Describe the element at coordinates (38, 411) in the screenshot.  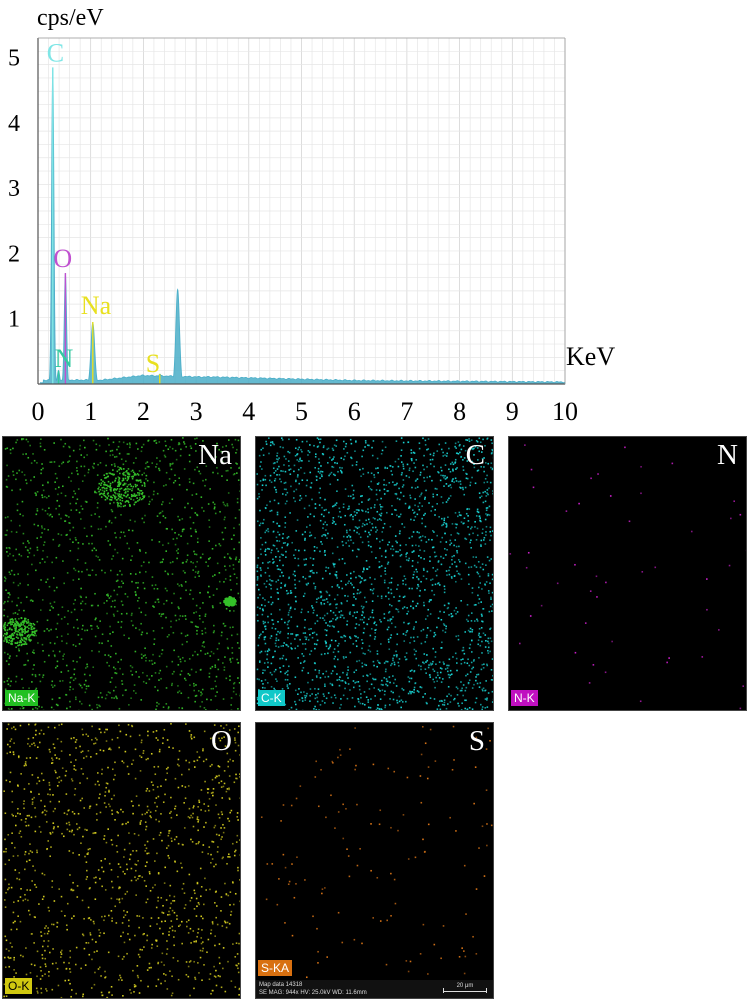
I see `x-tick-label: 0` at that location.